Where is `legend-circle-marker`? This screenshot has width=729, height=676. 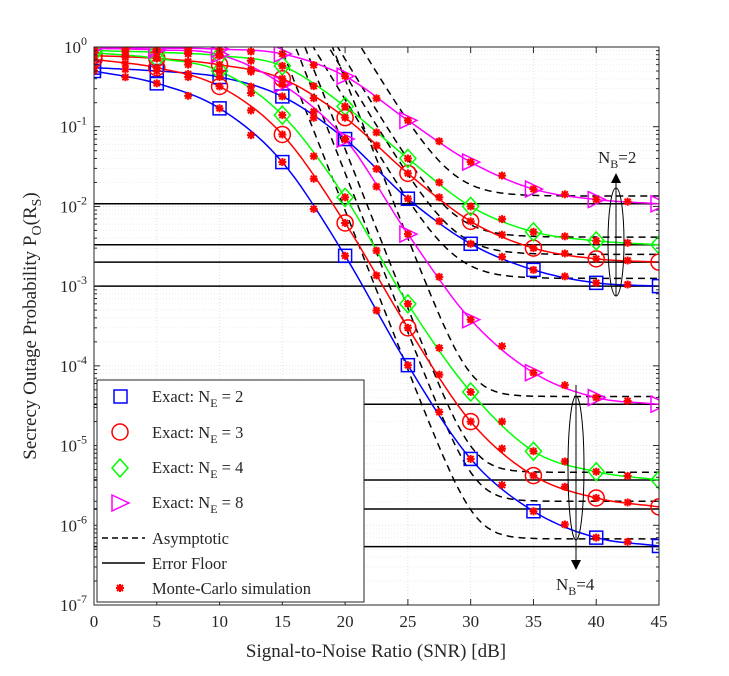
legend-circle-marker is located at coordinates (120, 432).